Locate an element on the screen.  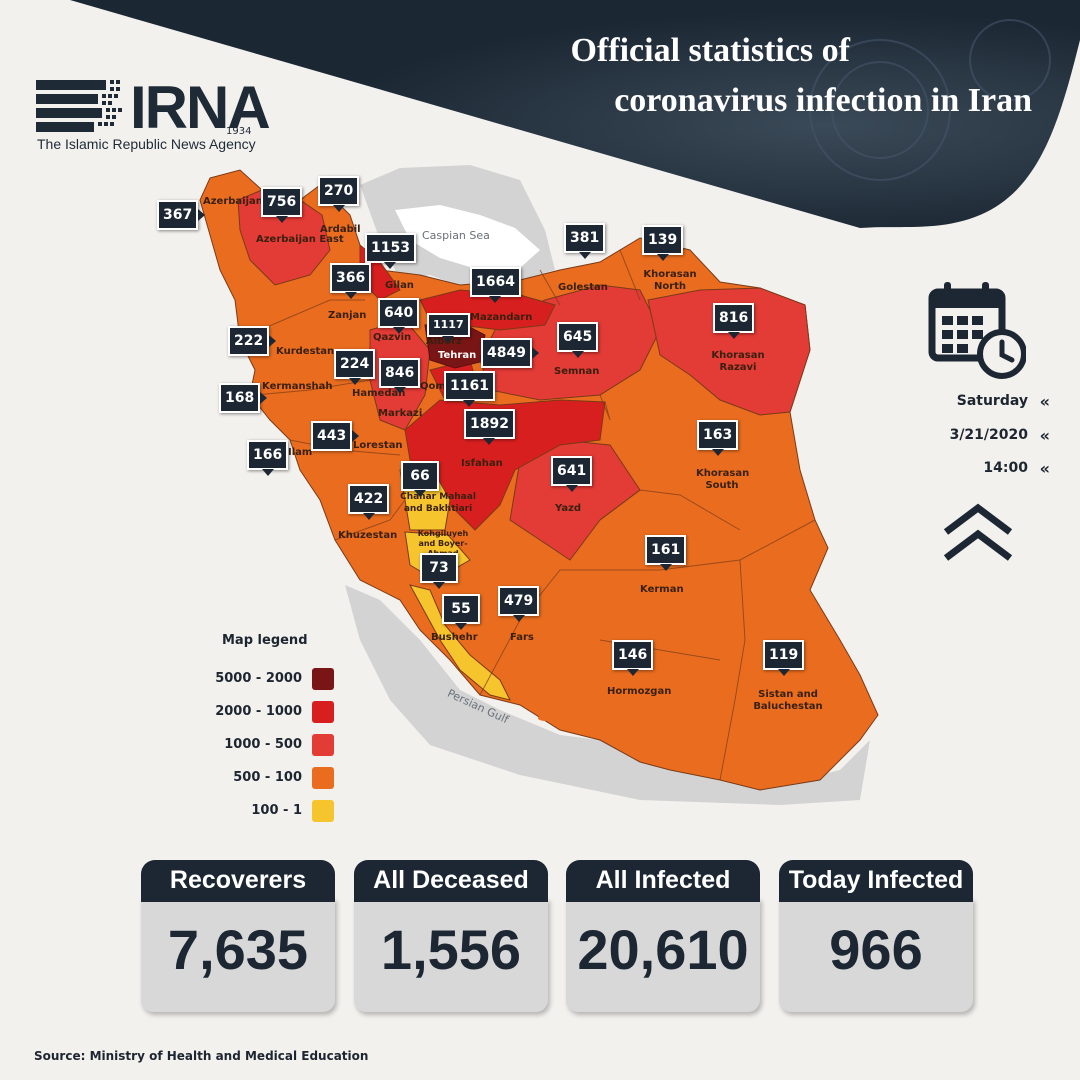
case-count-badge: 1117 is located at coordinates (448, 328).